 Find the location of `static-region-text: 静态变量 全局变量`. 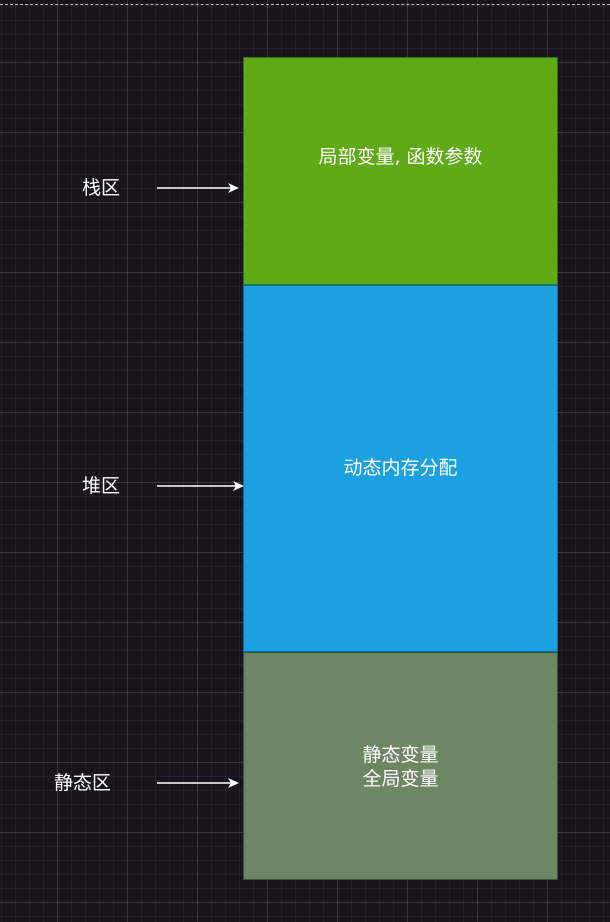

static-region-text: 静态变量 全局变量 is located at coordinates (400, 767).